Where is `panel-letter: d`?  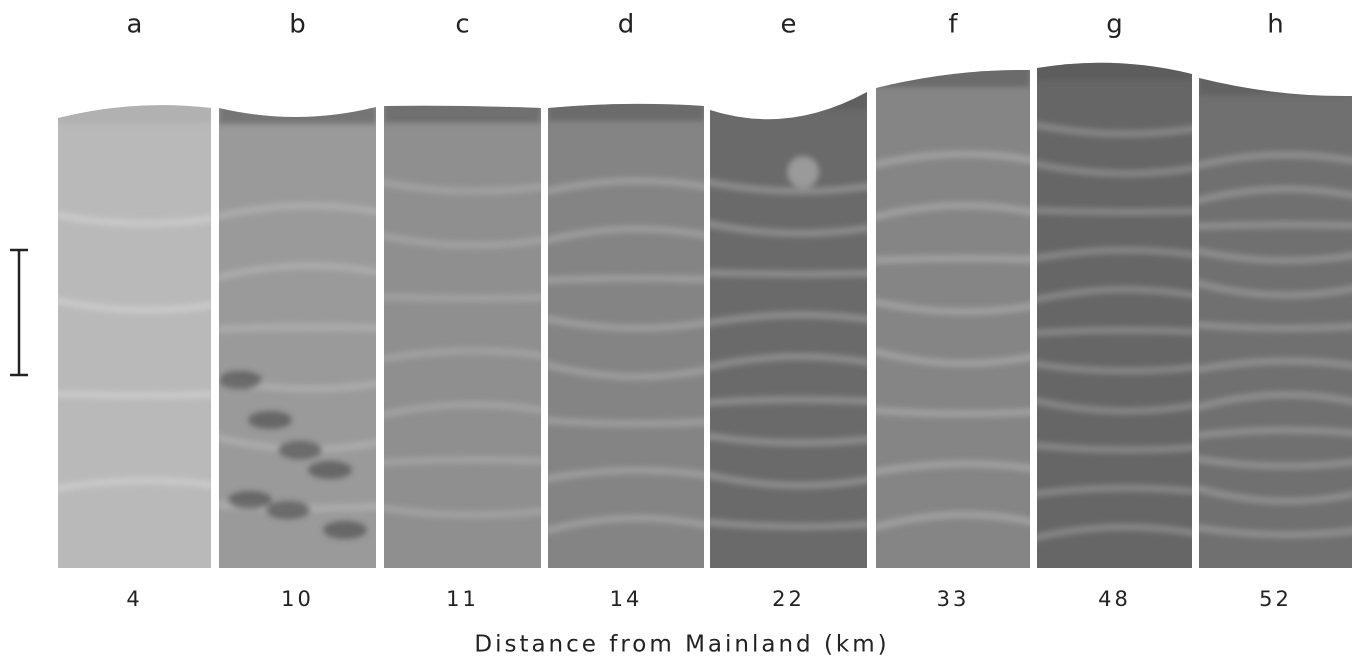 panel-letter: d is located at coordinates (626, 25).